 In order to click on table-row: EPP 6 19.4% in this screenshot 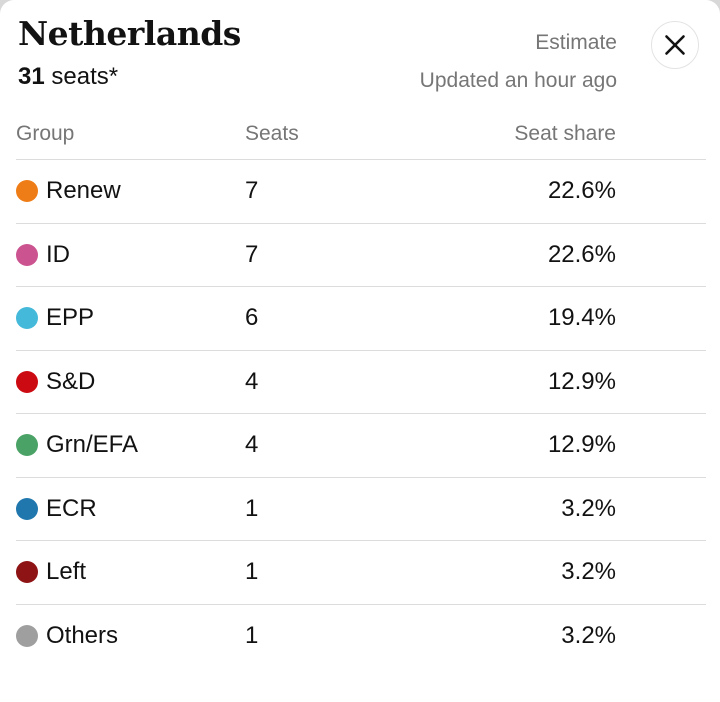, I will do `click(361, 319)`.